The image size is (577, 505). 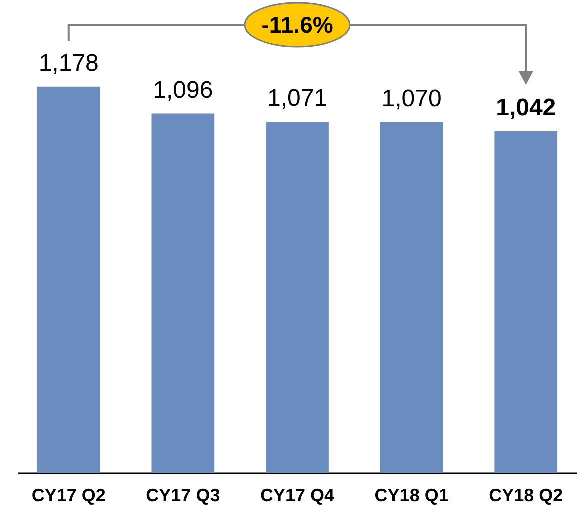 What do you see at coordinates (183, 495) in the screenshot?
I see `x-tick-label: CY17 Q3` at bounding box center [183, 495].